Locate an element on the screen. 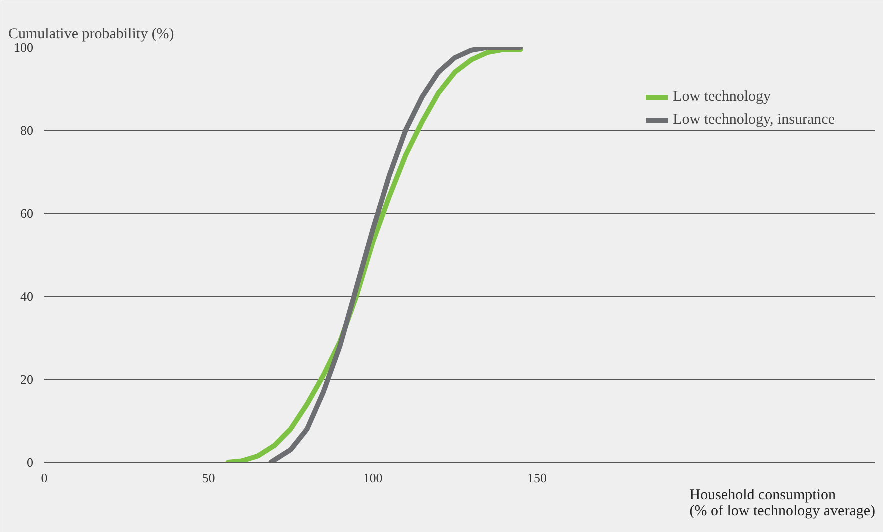  legend-label: Low technology, insurance is located at coordinates (754, 120).